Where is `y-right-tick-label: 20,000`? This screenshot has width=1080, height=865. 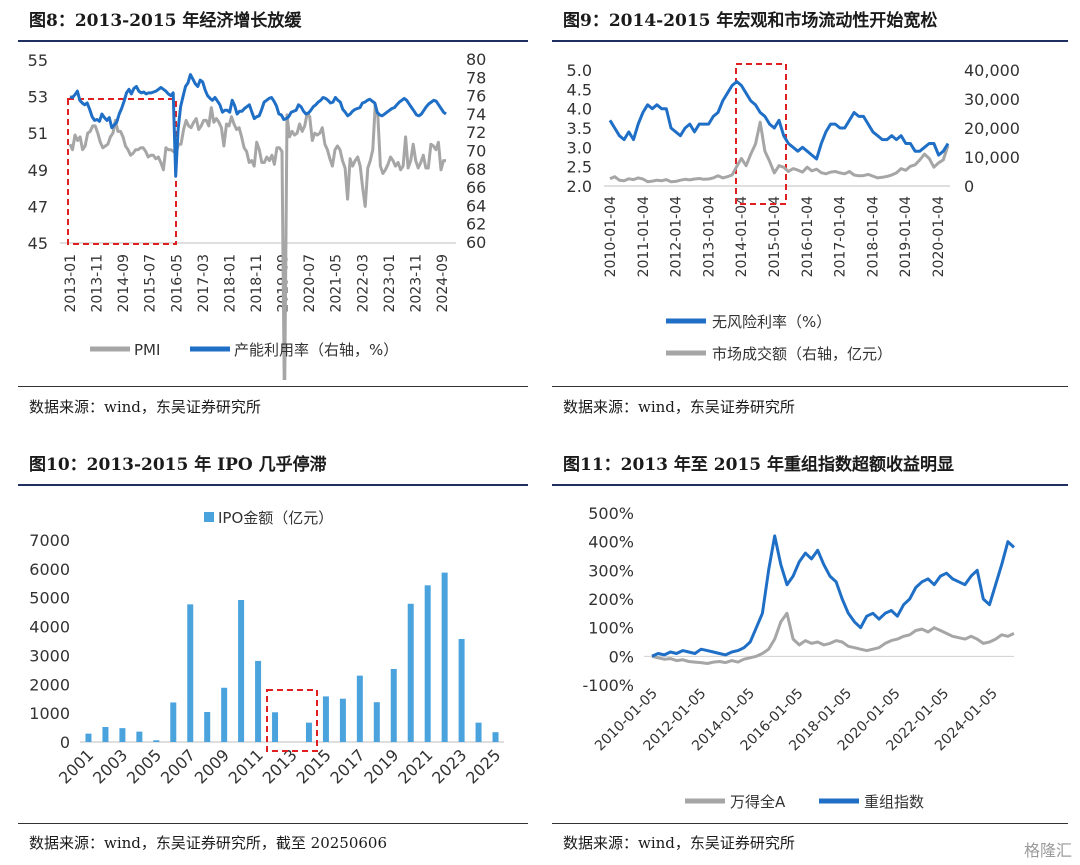 y-right-tick-label: 20,000 is located at coordinates (992, 128).